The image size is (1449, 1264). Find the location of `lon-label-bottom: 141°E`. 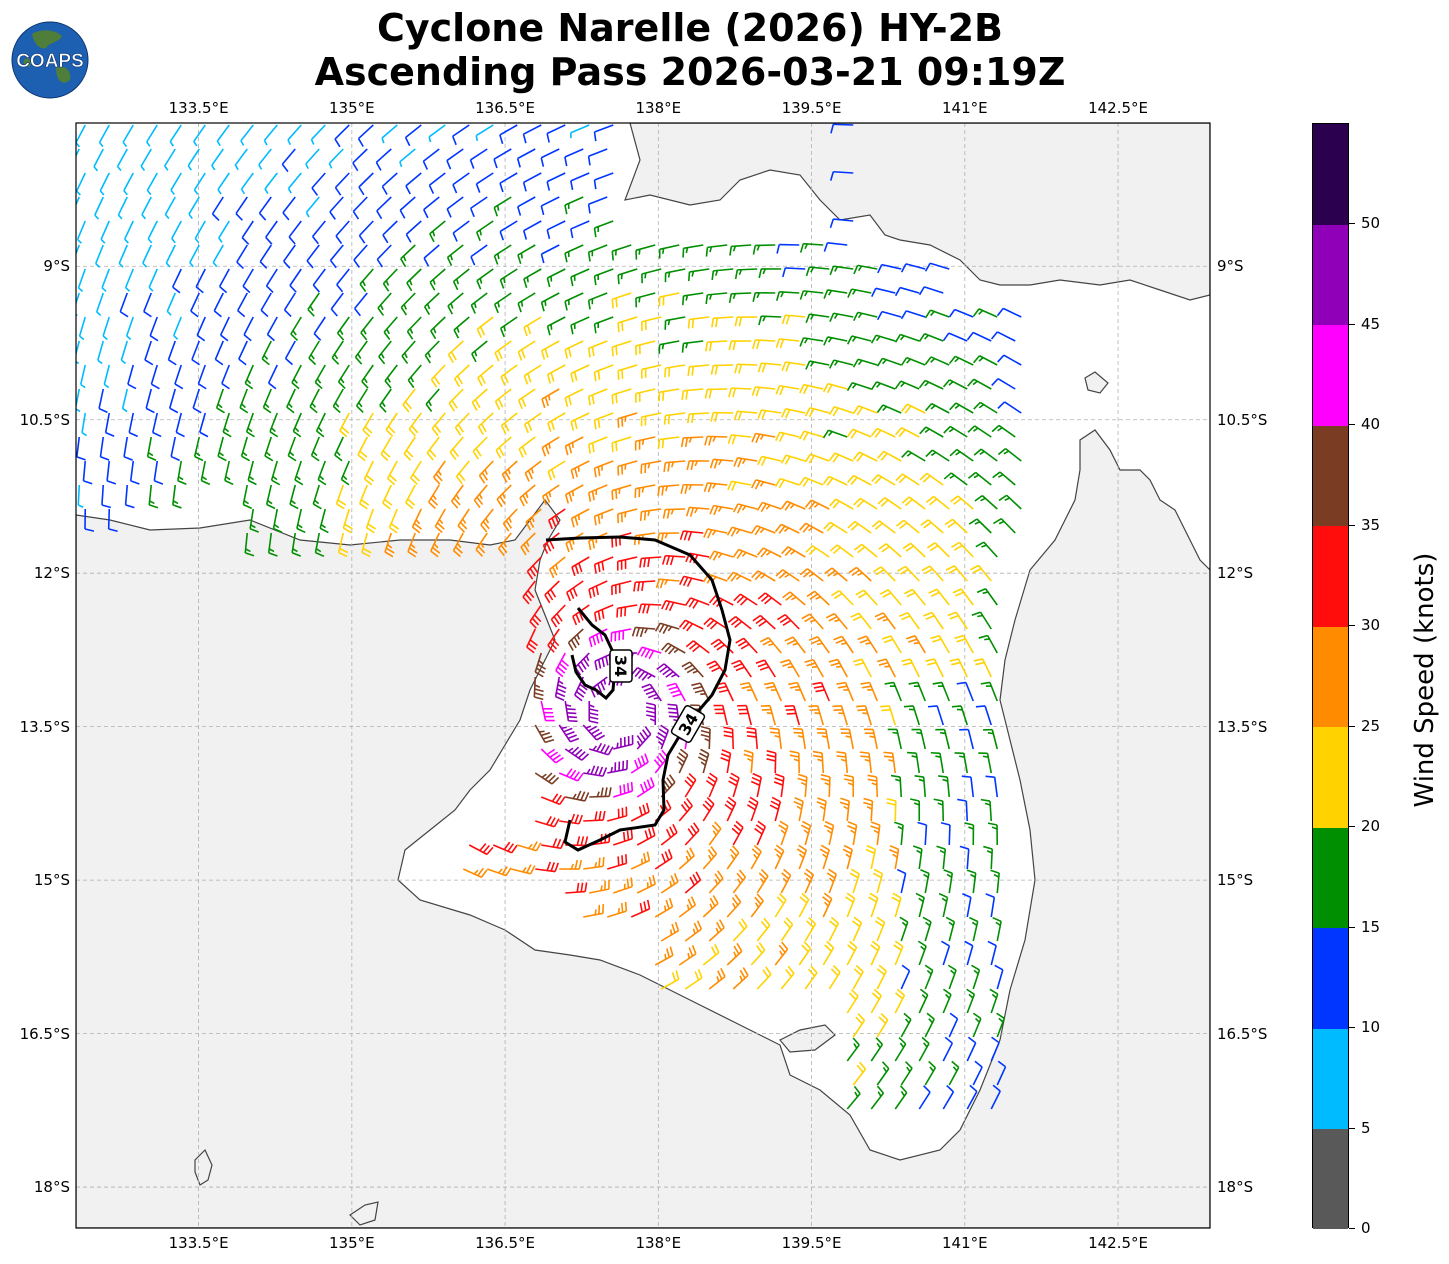

lon-label-bottom: 141°E is located at coordinates (964, 1243).